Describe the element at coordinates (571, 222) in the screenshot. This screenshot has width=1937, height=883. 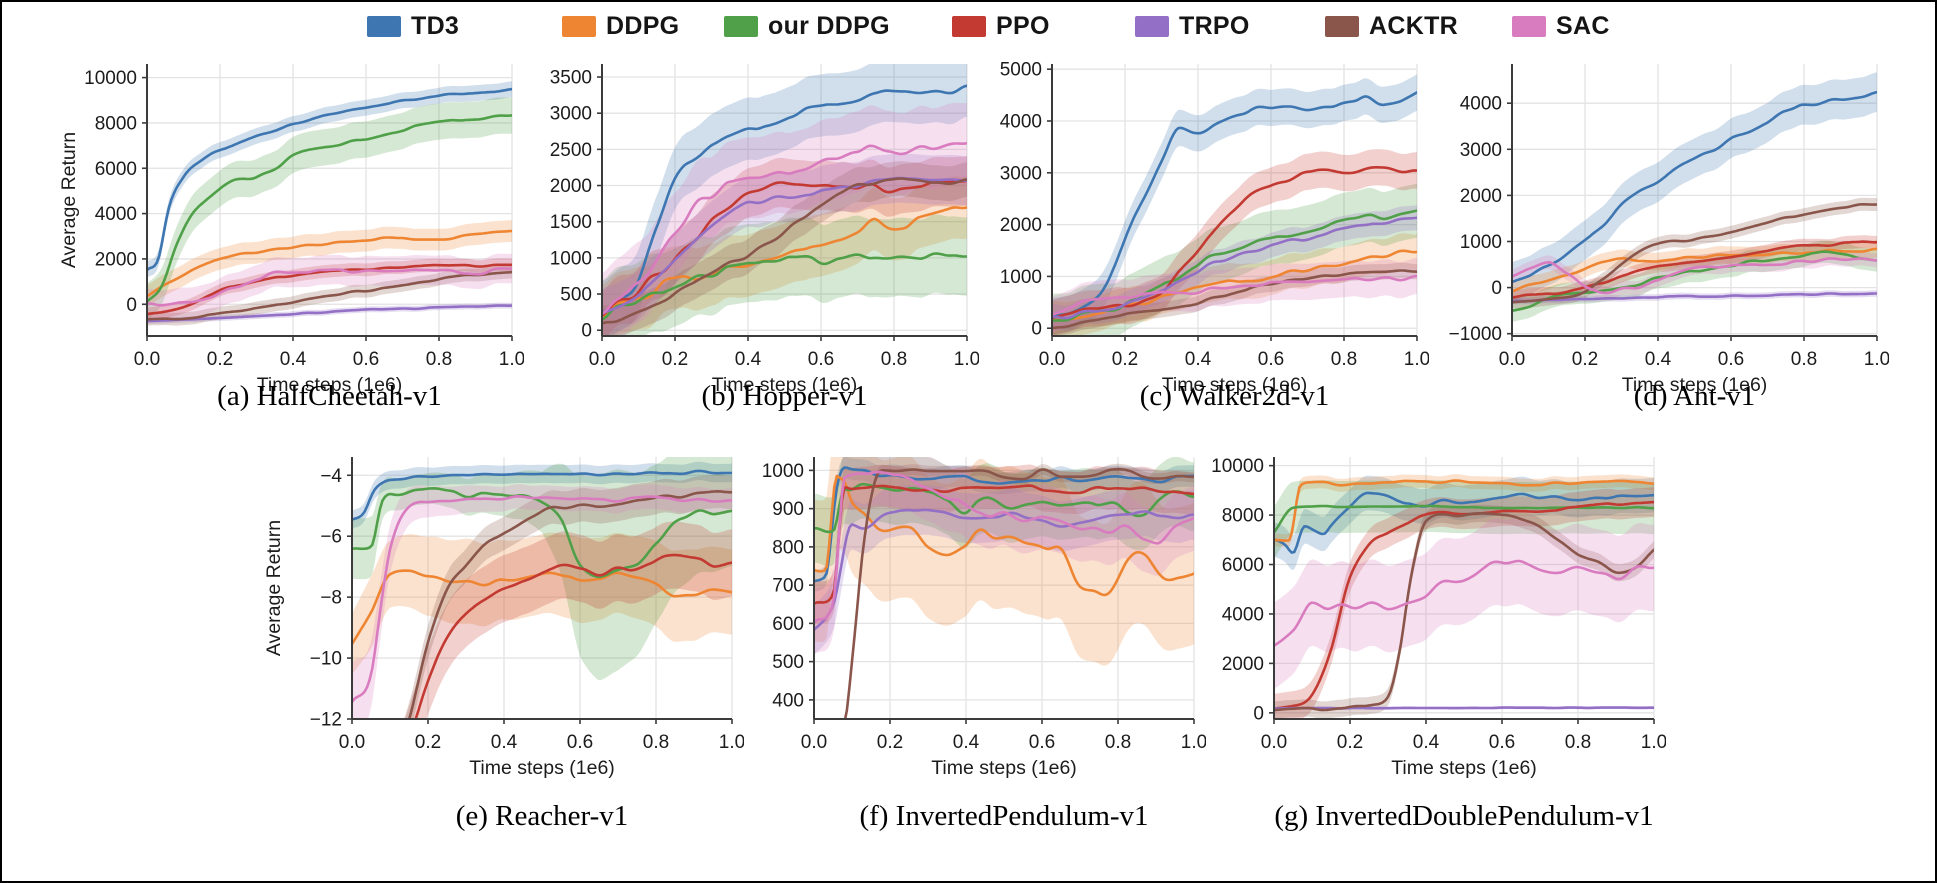
I see `svg-text: 1500` at that location.